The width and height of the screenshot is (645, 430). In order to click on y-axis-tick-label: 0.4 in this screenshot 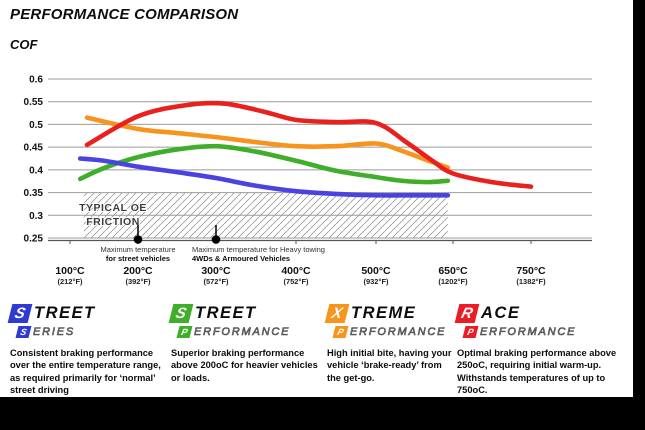, I will do `click(36, 170)`.